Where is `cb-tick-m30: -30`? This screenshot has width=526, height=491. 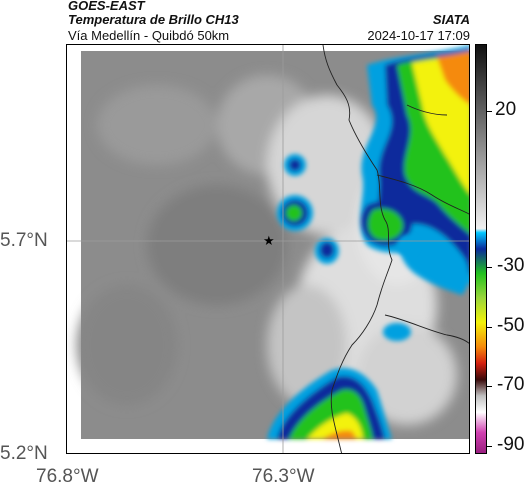
cb-tick-m30: -30 is located at coordinates (511, 265).